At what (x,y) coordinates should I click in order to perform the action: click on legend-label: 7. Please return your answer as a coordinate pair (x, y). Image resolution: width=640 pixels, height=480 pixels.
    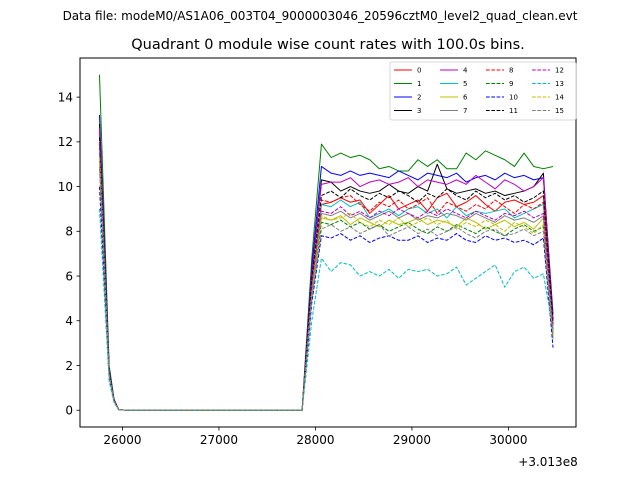
    Looking at the image, I should click on (465, 111).